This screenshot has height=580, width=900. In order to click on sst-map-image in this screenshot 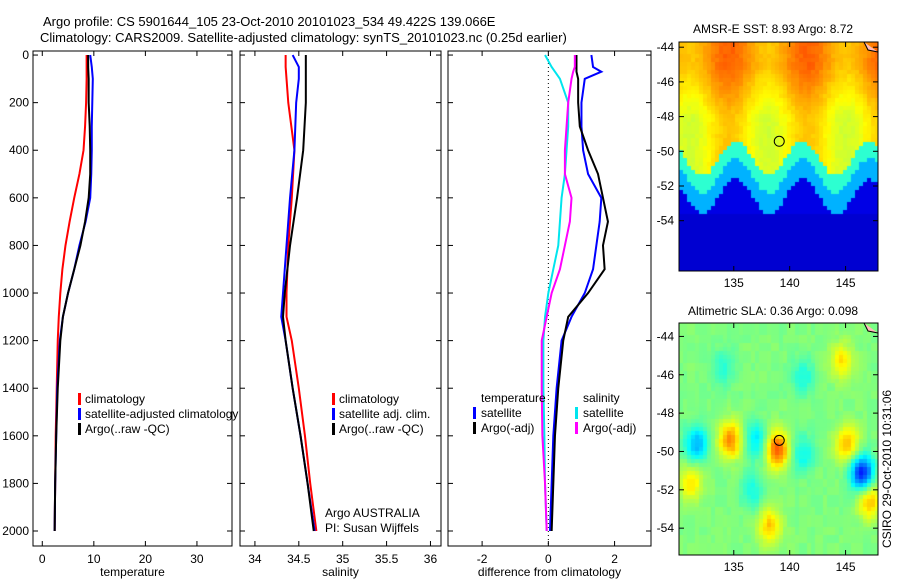, I will do `click(778, 156)`.